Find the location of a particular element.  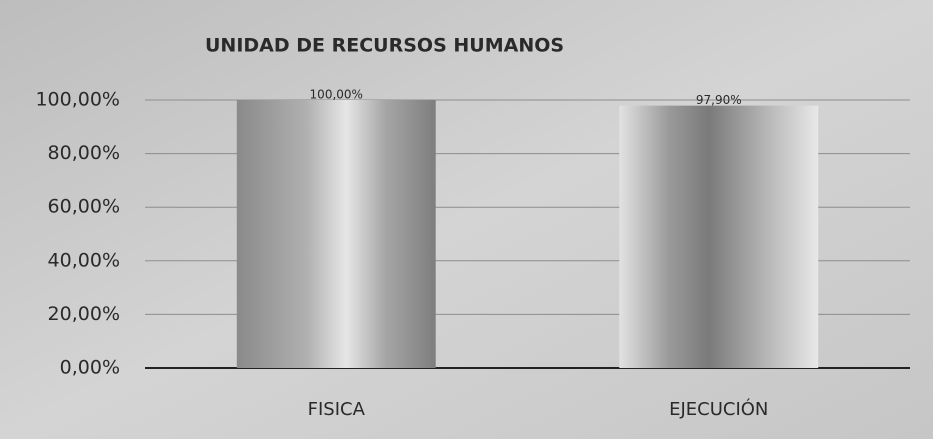

chart-title: UNIDAD DE RECURSOS HUMANOS is located at coordinates (384, 46).